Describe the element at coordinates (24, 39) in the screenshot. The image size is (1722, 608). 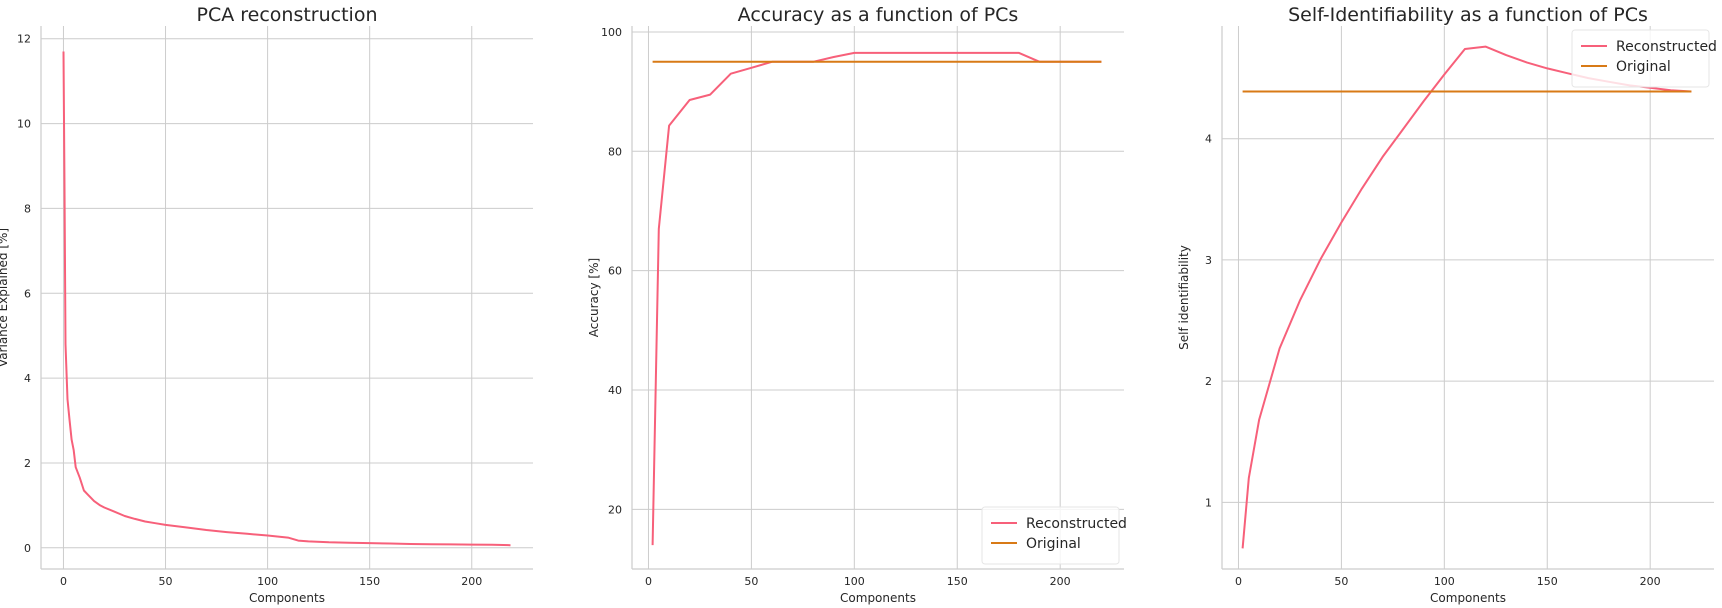
I see `y-tick-label: 12` at that location.